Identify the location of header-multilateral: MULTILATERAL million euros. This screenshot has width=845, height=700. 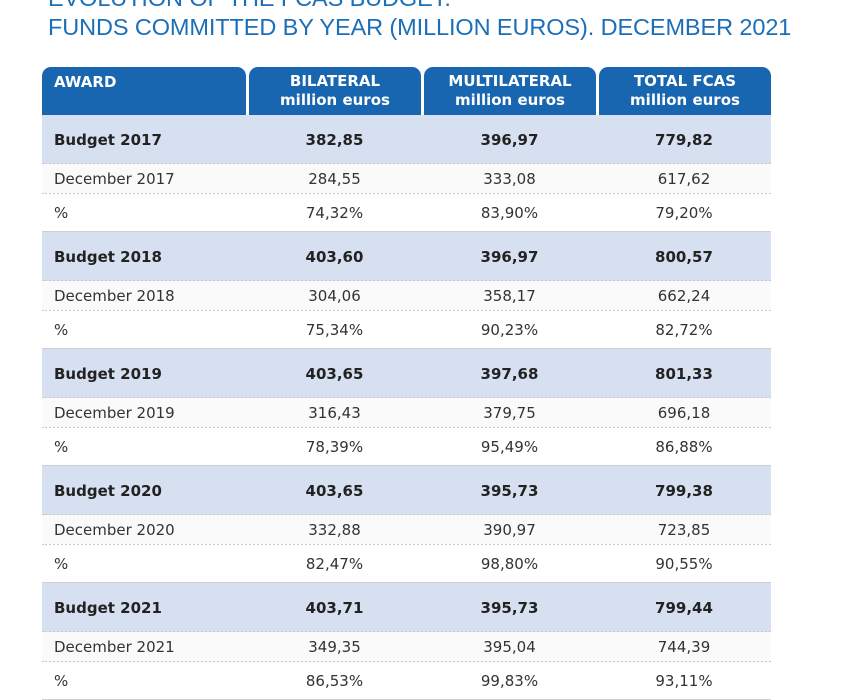
(510, 91).